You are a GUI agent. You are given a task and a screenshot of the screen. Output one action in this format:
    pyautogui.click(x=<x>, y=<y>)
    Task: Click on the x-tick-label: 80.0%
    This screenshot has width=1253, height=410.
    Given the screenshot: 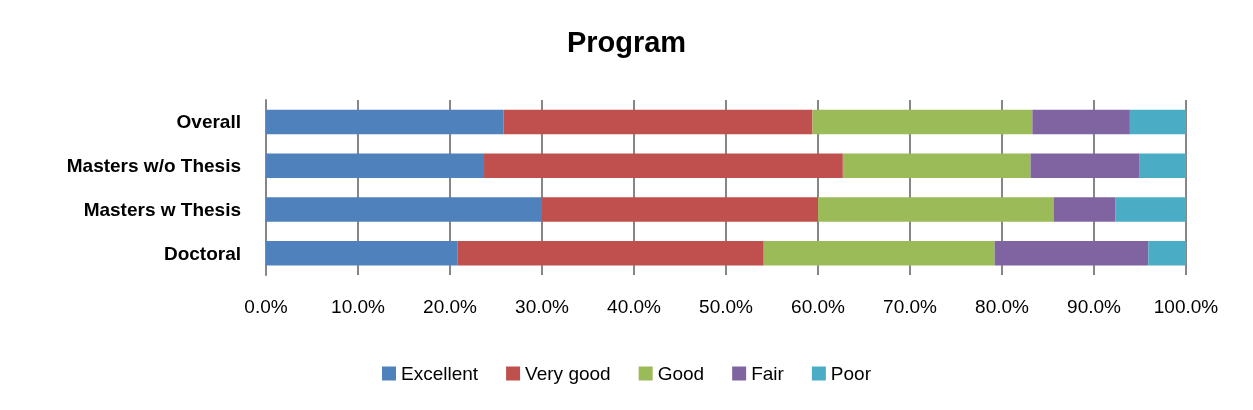 What is the action you would take?
    pyautogui.click(x=1002, y=306)
    